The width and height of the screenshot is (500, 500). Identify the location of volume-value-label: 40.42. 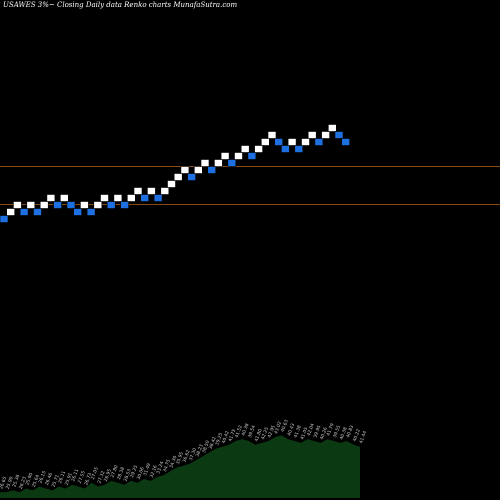
(226, 437).